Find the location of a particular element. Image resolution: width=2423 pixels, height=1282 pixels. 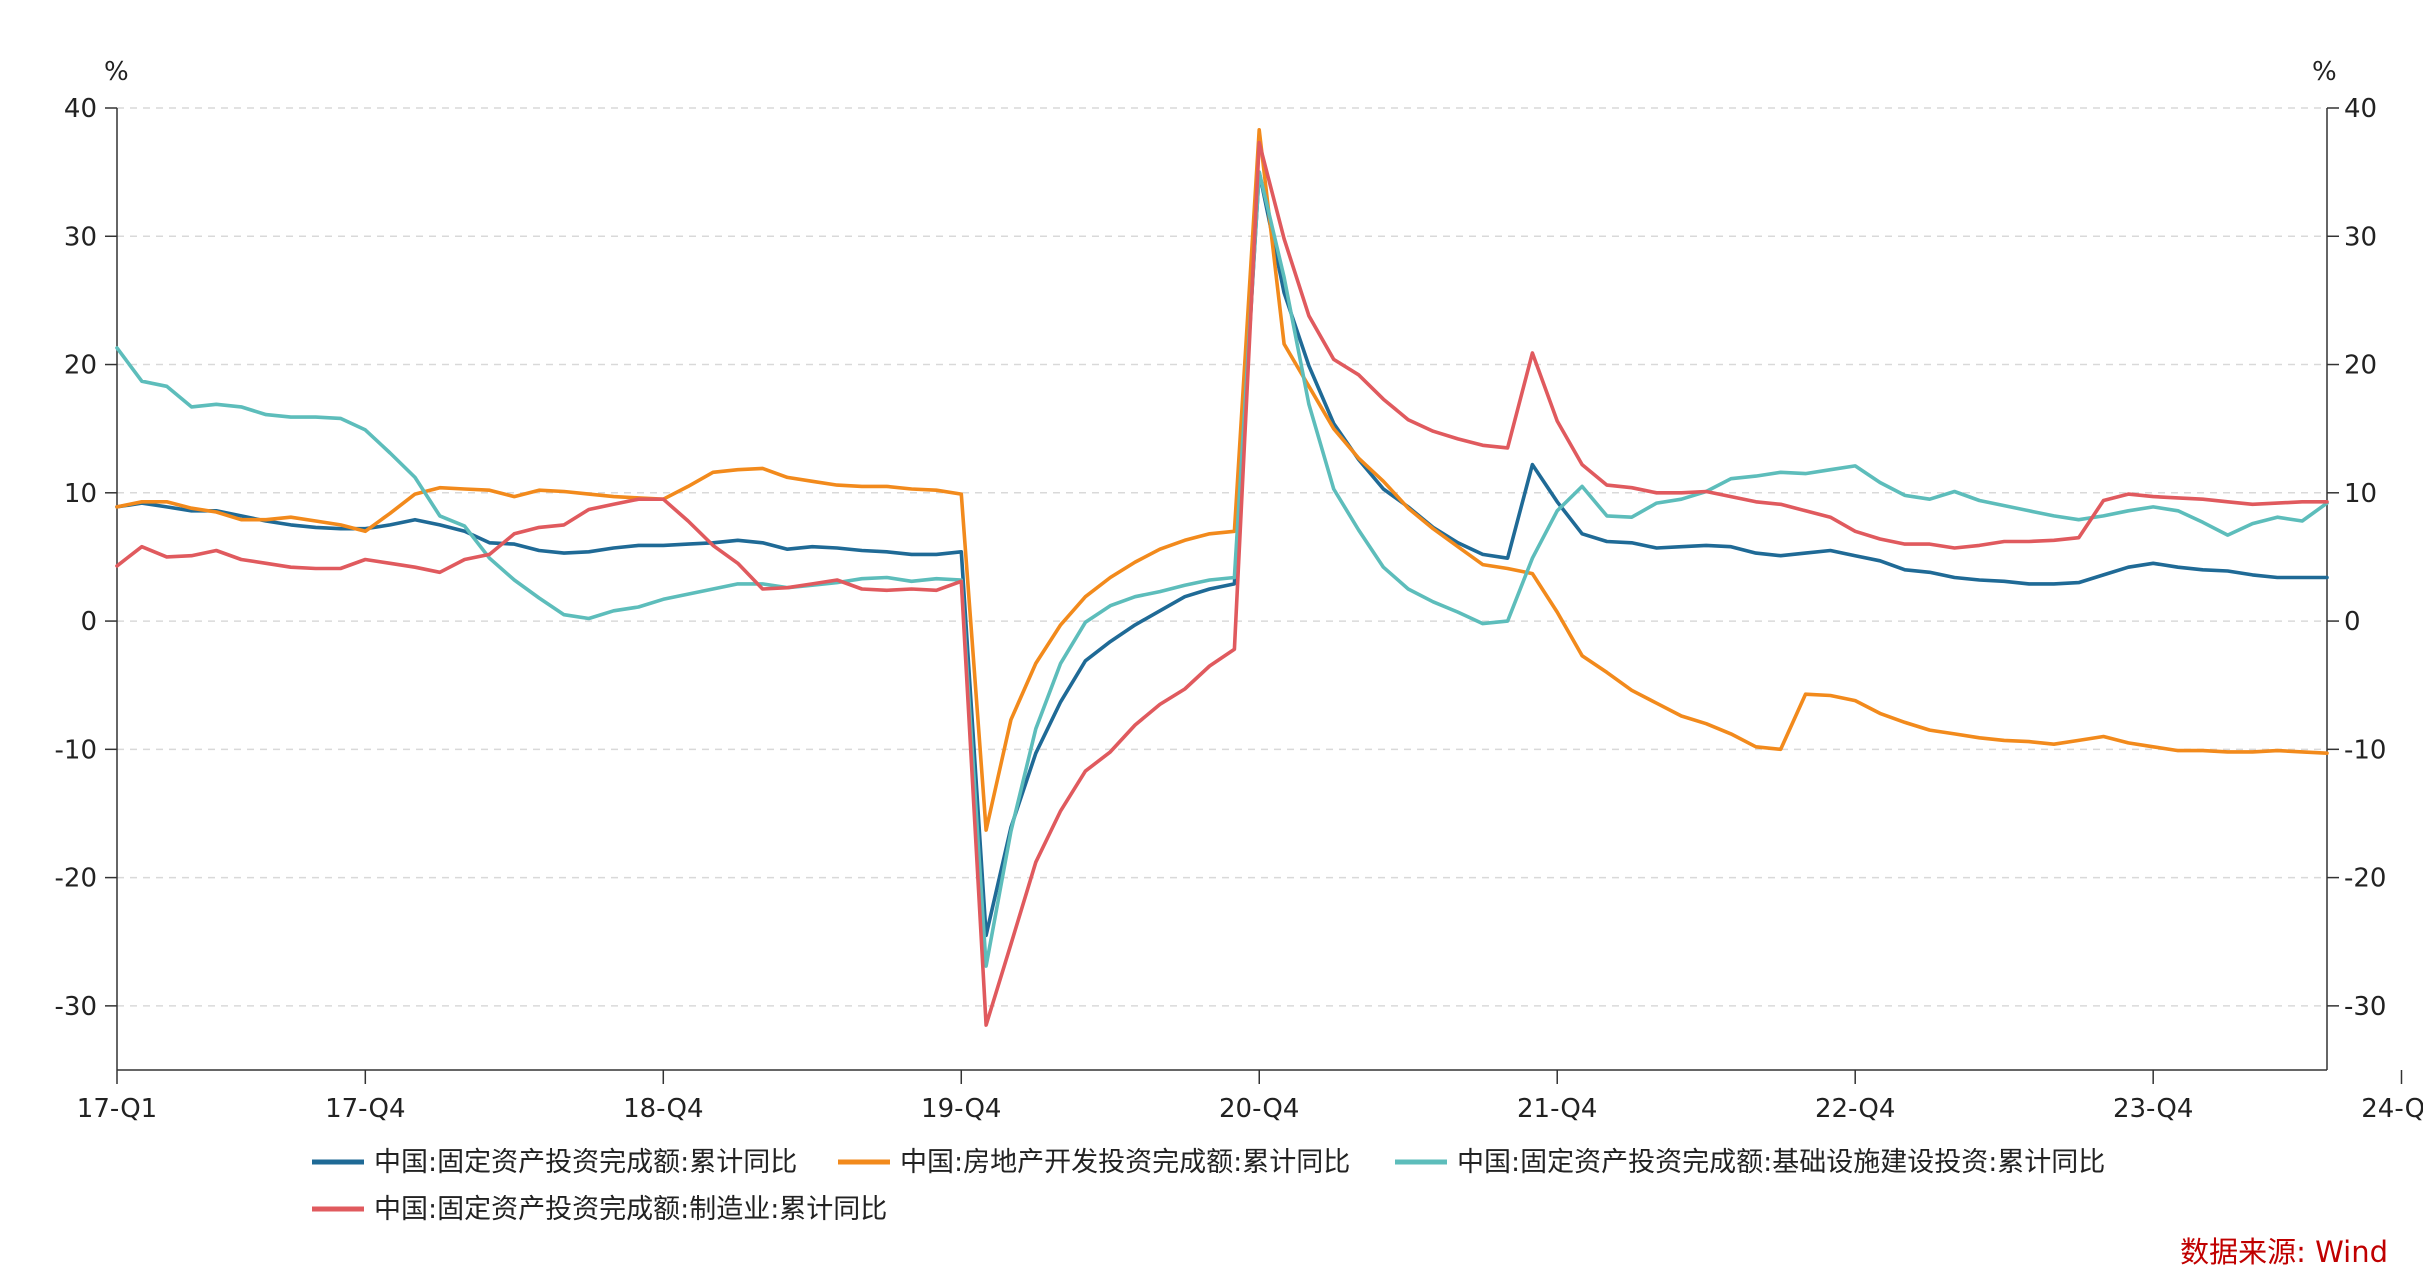

left-y-tick-label: 30 is located at coordinates (80, 237).